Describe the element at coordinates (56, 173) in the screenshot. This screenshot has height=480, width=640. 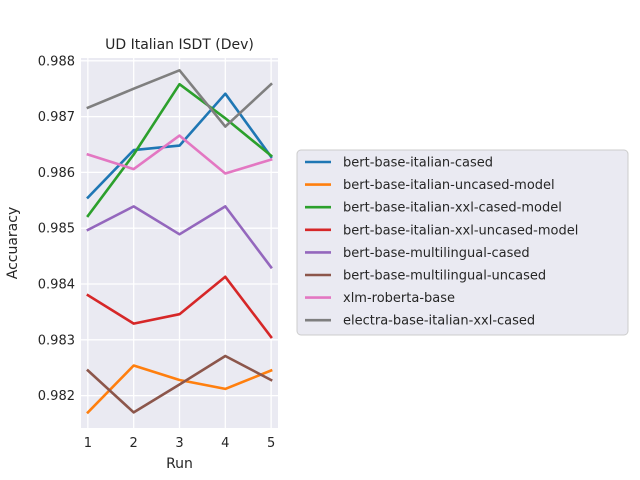
I see `y-tick-label: 0.986` at that location.